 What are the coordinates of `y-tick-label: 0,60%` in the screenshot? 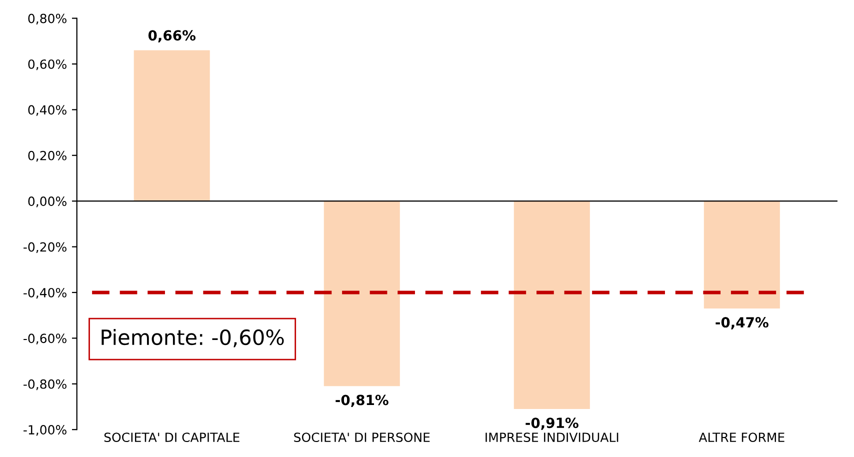 It's located at (47, 64).